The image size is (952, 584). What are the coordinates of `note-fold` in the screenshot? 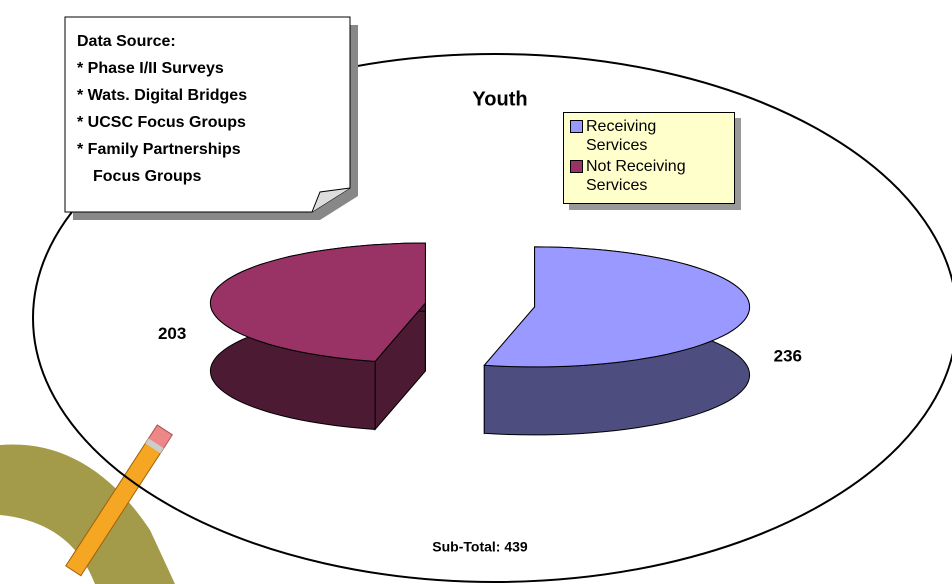 It's located at (331, 200).